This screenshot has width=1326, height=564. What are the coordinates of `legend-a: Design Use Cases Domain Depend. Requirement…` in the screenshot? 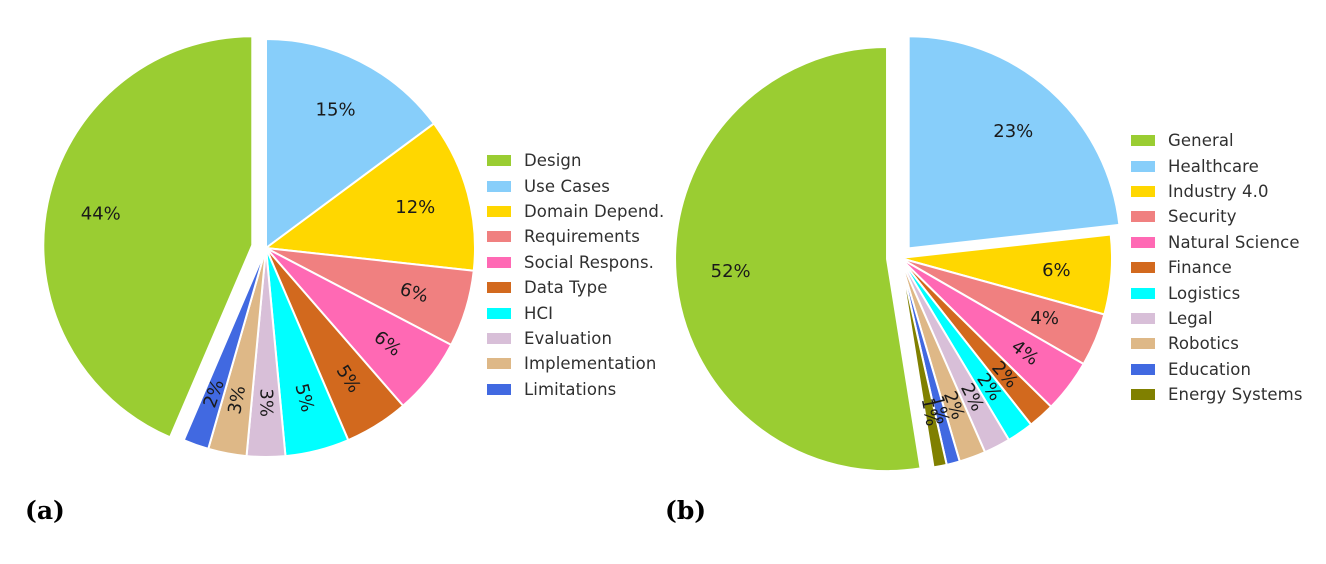 It's located at (575, 275).